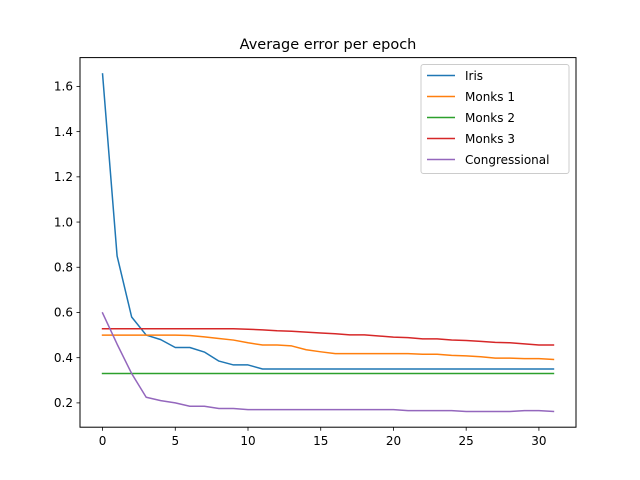 This screenshot has width=640, height=480. What do you see at coordinates (103, 441) in the screenshot?
I see `x-tick-label: 0` at bounding box center [103, 441].